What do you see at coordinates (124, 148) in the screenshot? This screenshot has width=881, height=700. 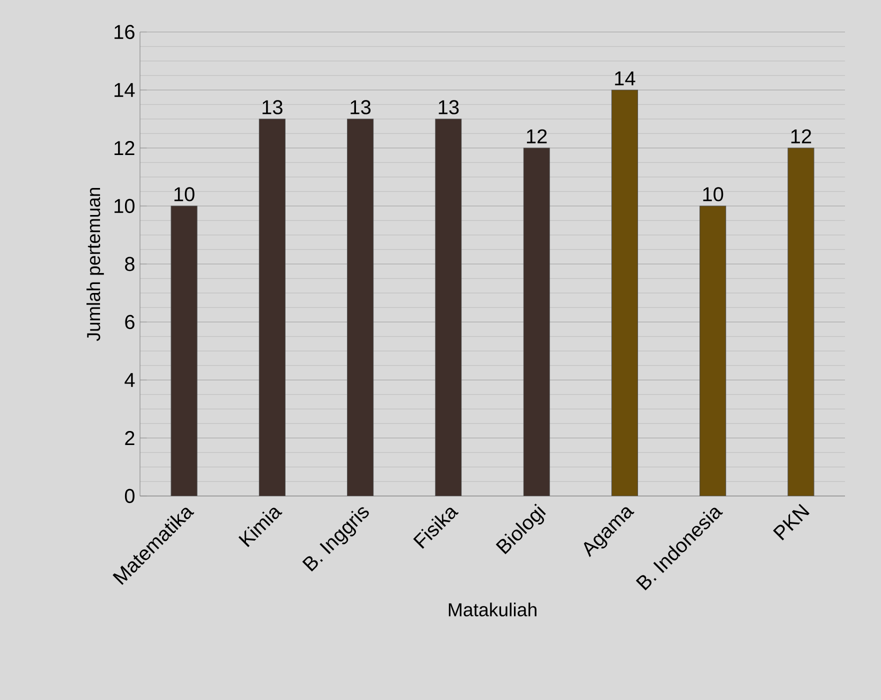 I see `y-tick-label: 12` at bounding box center [124, 148].